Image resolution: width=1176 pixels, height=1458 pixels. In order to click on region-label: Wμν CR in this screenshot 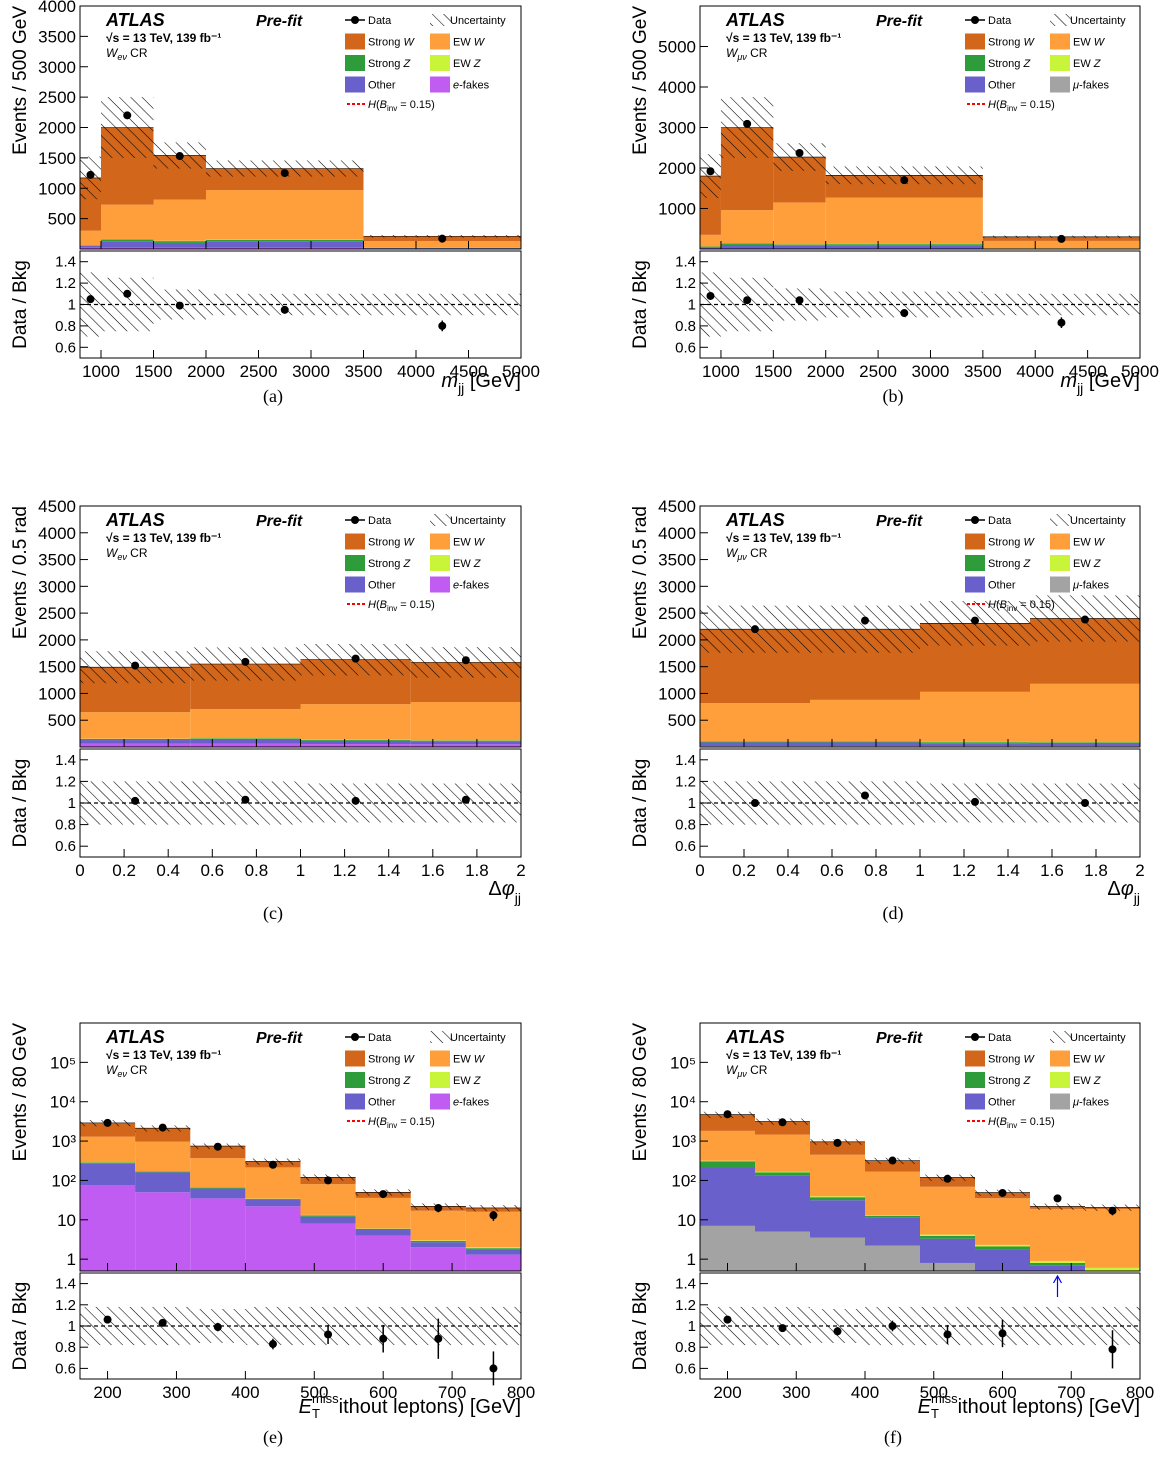, I will do `click(747, 54)`.